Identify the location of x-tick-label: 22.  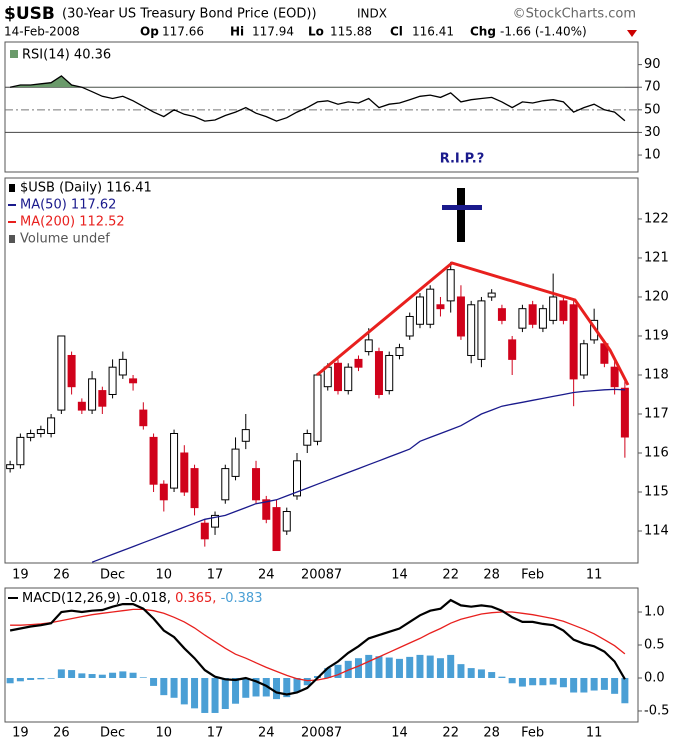
(450, 733).